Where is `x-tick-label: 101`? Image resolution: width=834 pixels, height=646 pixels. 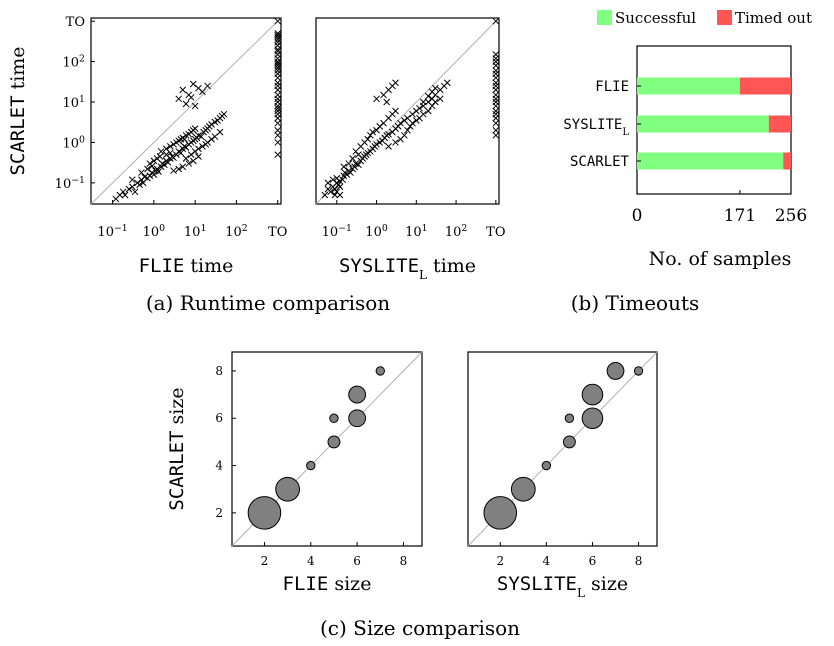
x-tick-label: 101 is located at coordinates (195, 232).